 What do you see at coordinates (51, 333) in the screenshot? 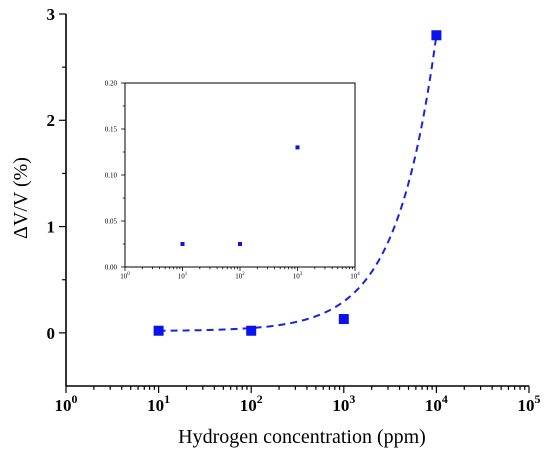
I see `y-tick-label: 0` at bounding box center [51, 333].